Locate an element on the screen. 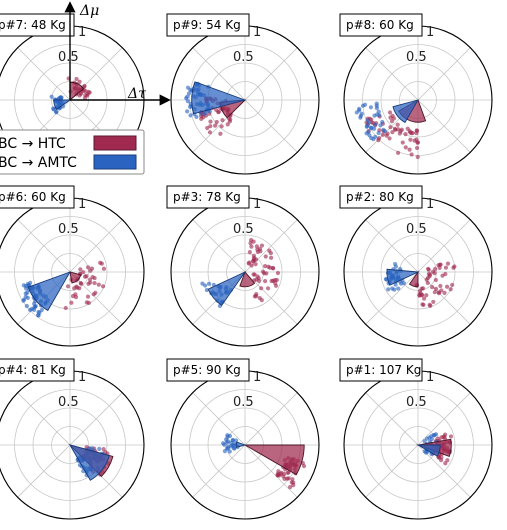 This screenshot has height=530, width=507. polar-panel: 0.5 1 p#6: 60 Kg is located at coordinates (72, 266).